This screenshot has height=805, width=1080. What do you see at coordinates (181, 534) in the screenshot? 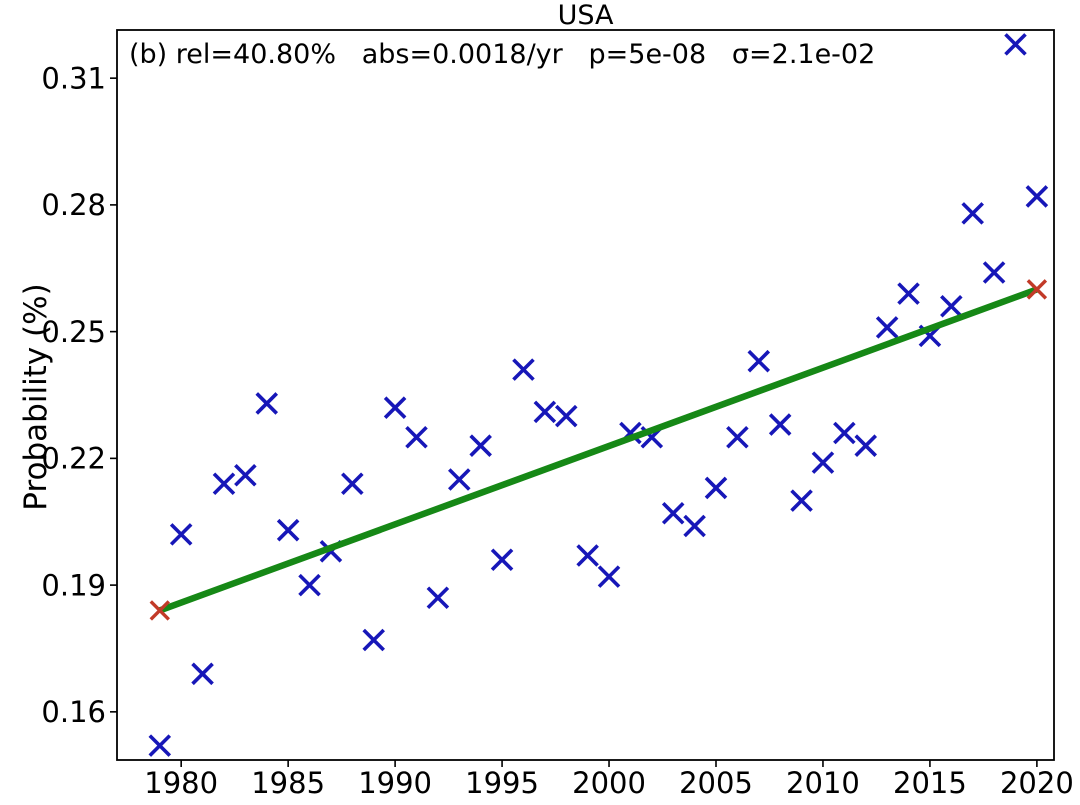
I see `data-point-marker-1980` at bounding box center [181, 534].